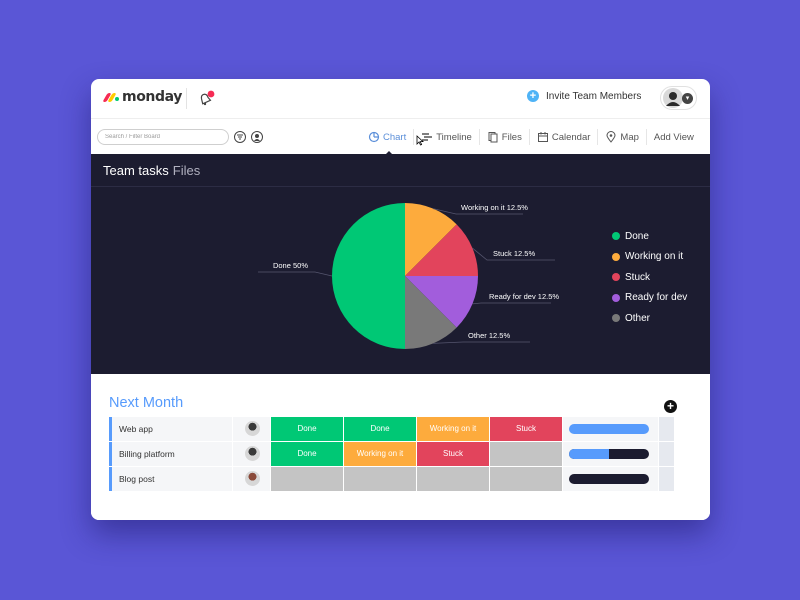 Image resolution: width=800 pixels, height=600 pixels. I want to click on tab-calendar: Calendar, so click(564, 137).